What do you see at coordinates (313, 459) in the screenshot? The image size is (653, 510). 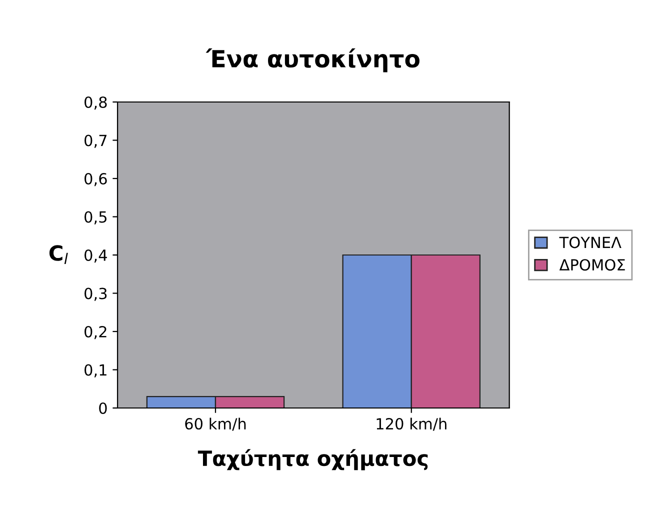 I see `x-axis-title: Ταχύτητα οχήματος` at bounding box center [313, 459].